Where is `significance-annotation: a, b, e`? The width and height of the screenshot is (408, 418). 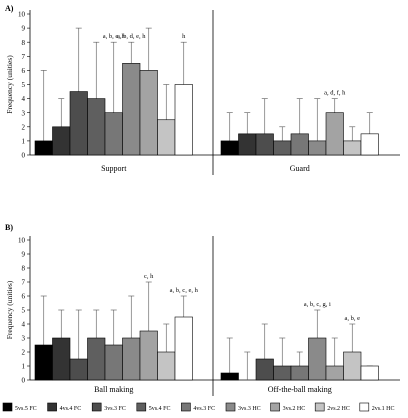
significance-annotation: a, b, e is located at coordinates (352, 318).